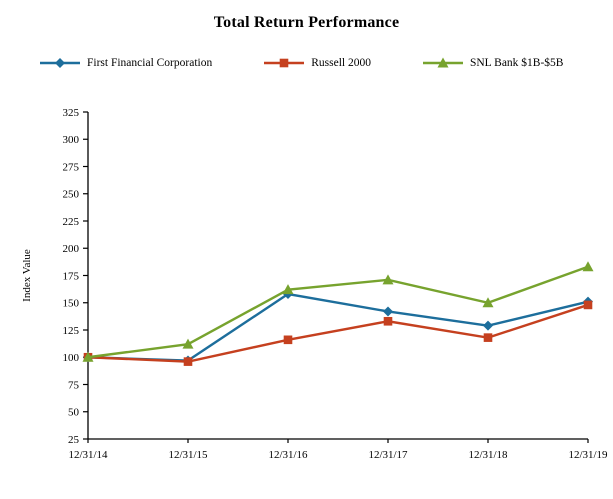 Image resolution: width=613 pixels, height=499 pixels. I want to click on series-line-diamond, so click(338, 327).